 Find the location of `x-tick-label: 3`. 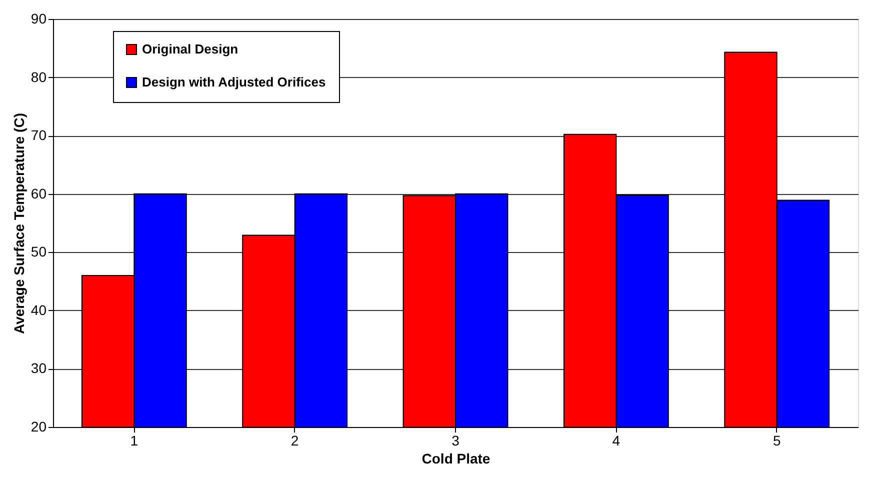

x-tick-label: 3 is located at coordinates (456, 440).